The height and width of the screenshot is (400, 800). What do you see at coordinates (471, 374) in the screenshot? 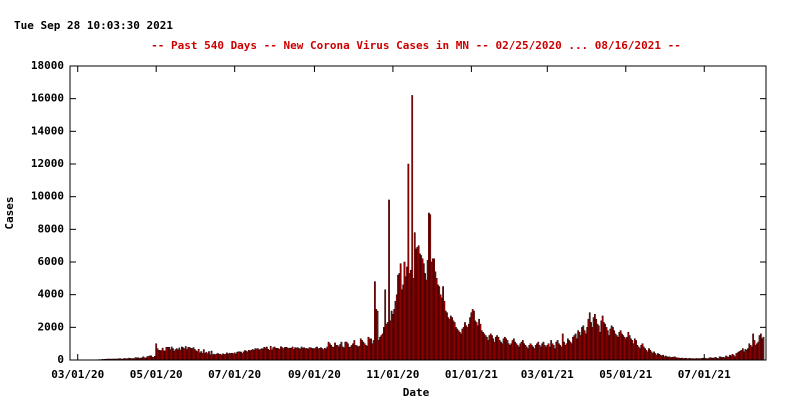
I see `x-tick-label: 01/01/21` at bounding box center [471, 374].